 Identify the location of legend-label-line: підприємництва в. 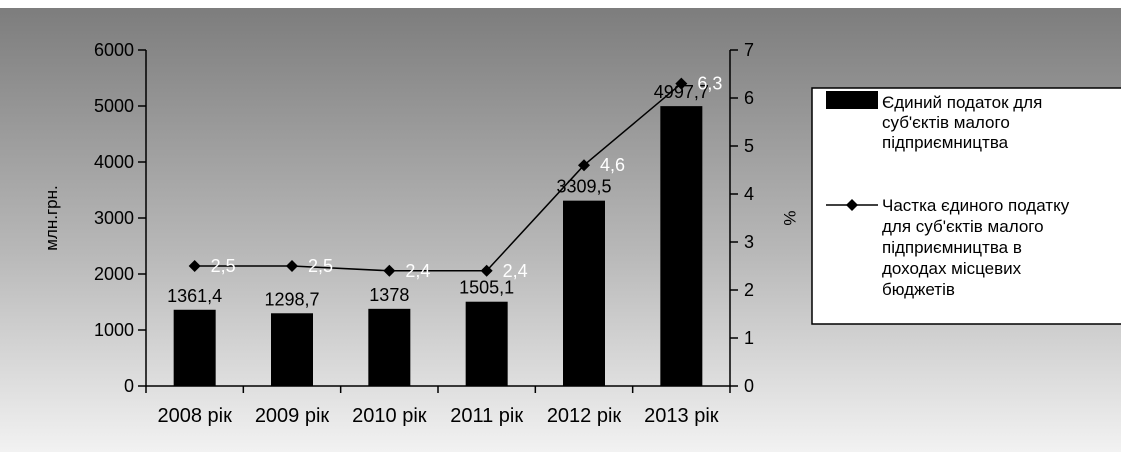
(952, 247).